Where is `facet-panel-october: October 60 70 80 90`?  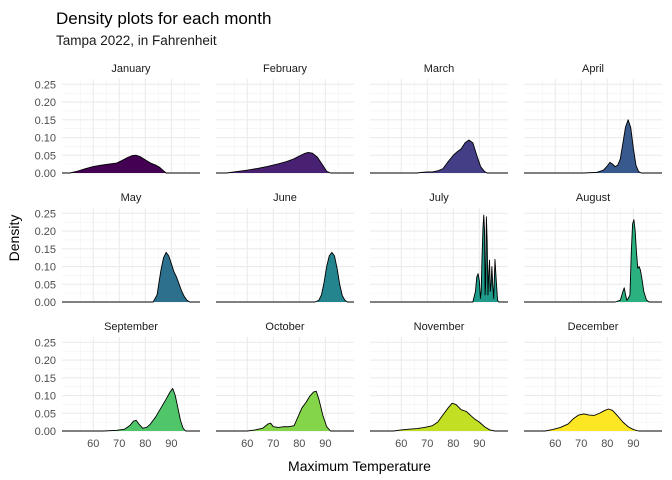 facet-panel-october: October 60 70 80 90 is located at coordinates (285, 385).